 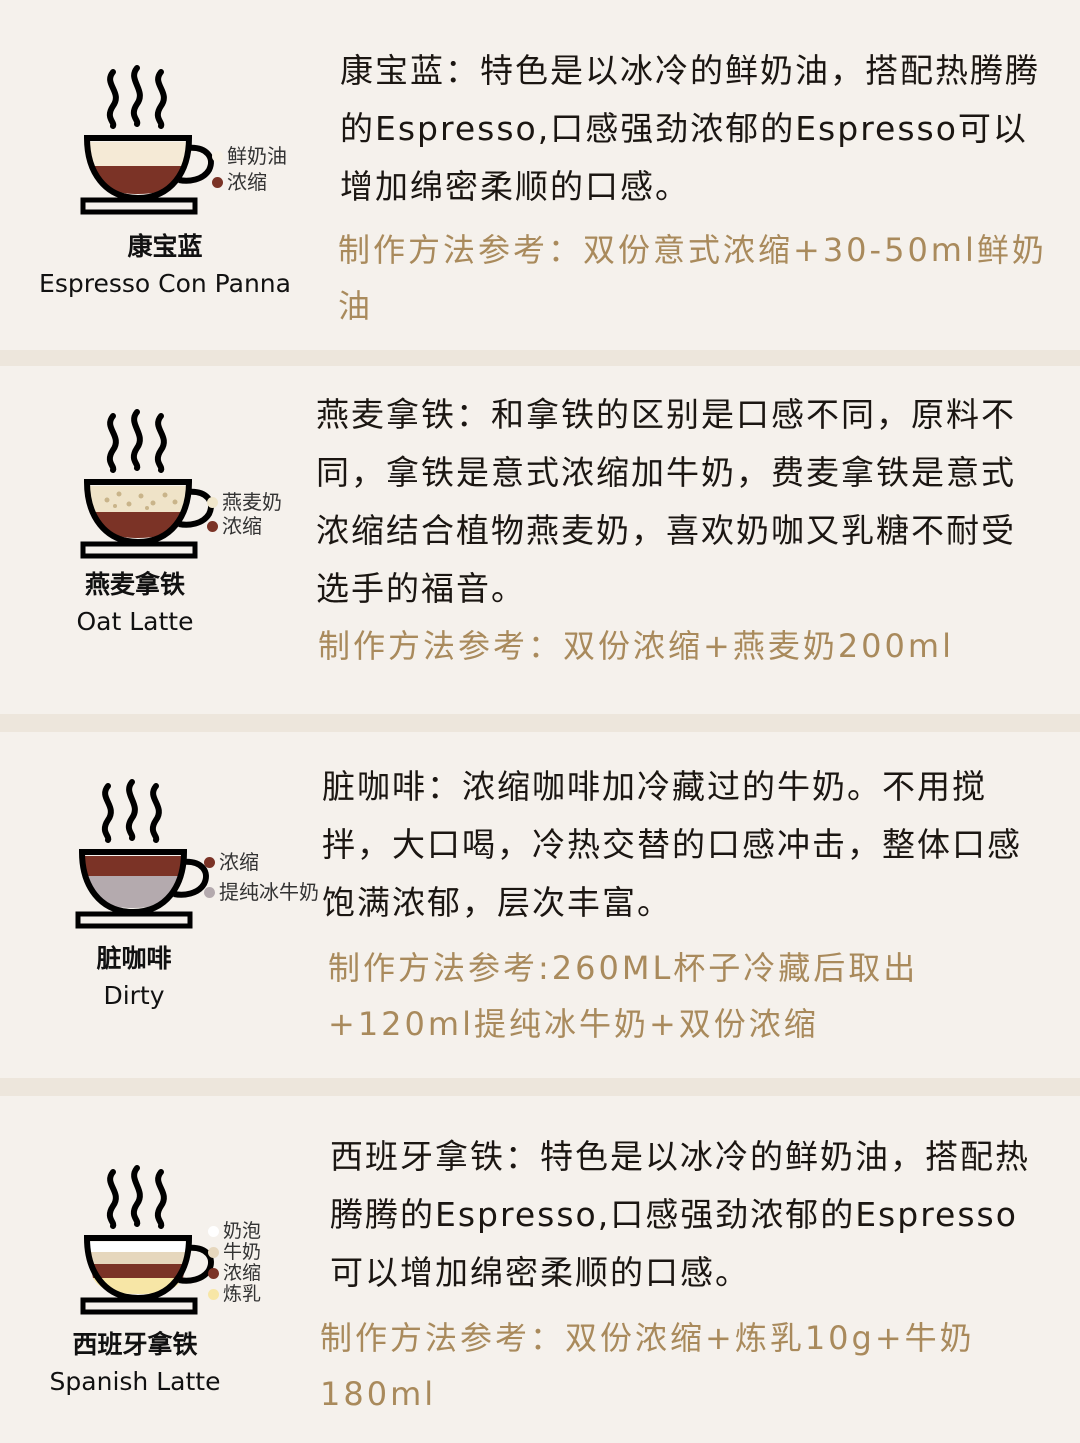 I want to click on recipe-method: 制作方法参考：双份浓缩+燕麦奶200ml, so click(x=636, y=646).